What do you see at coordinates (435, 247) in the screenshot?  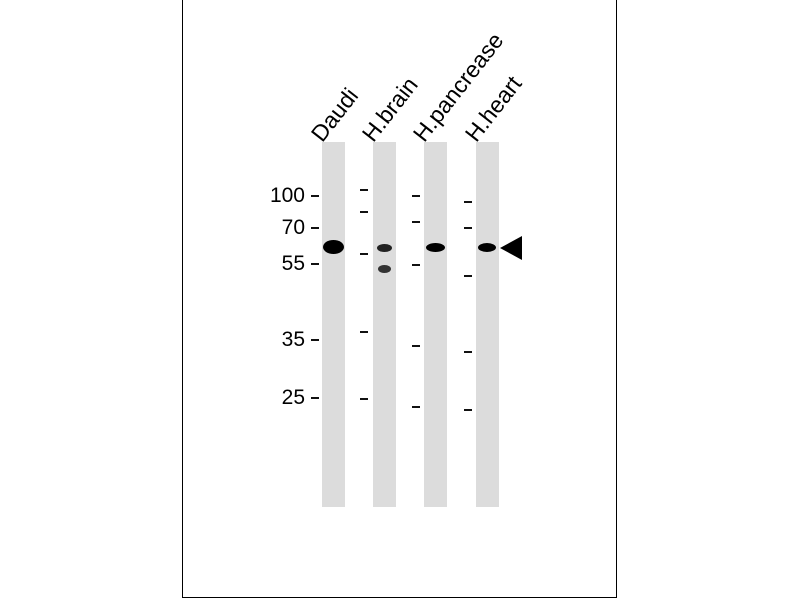 I see `band-pancrease` at bounding box center [435, 247].